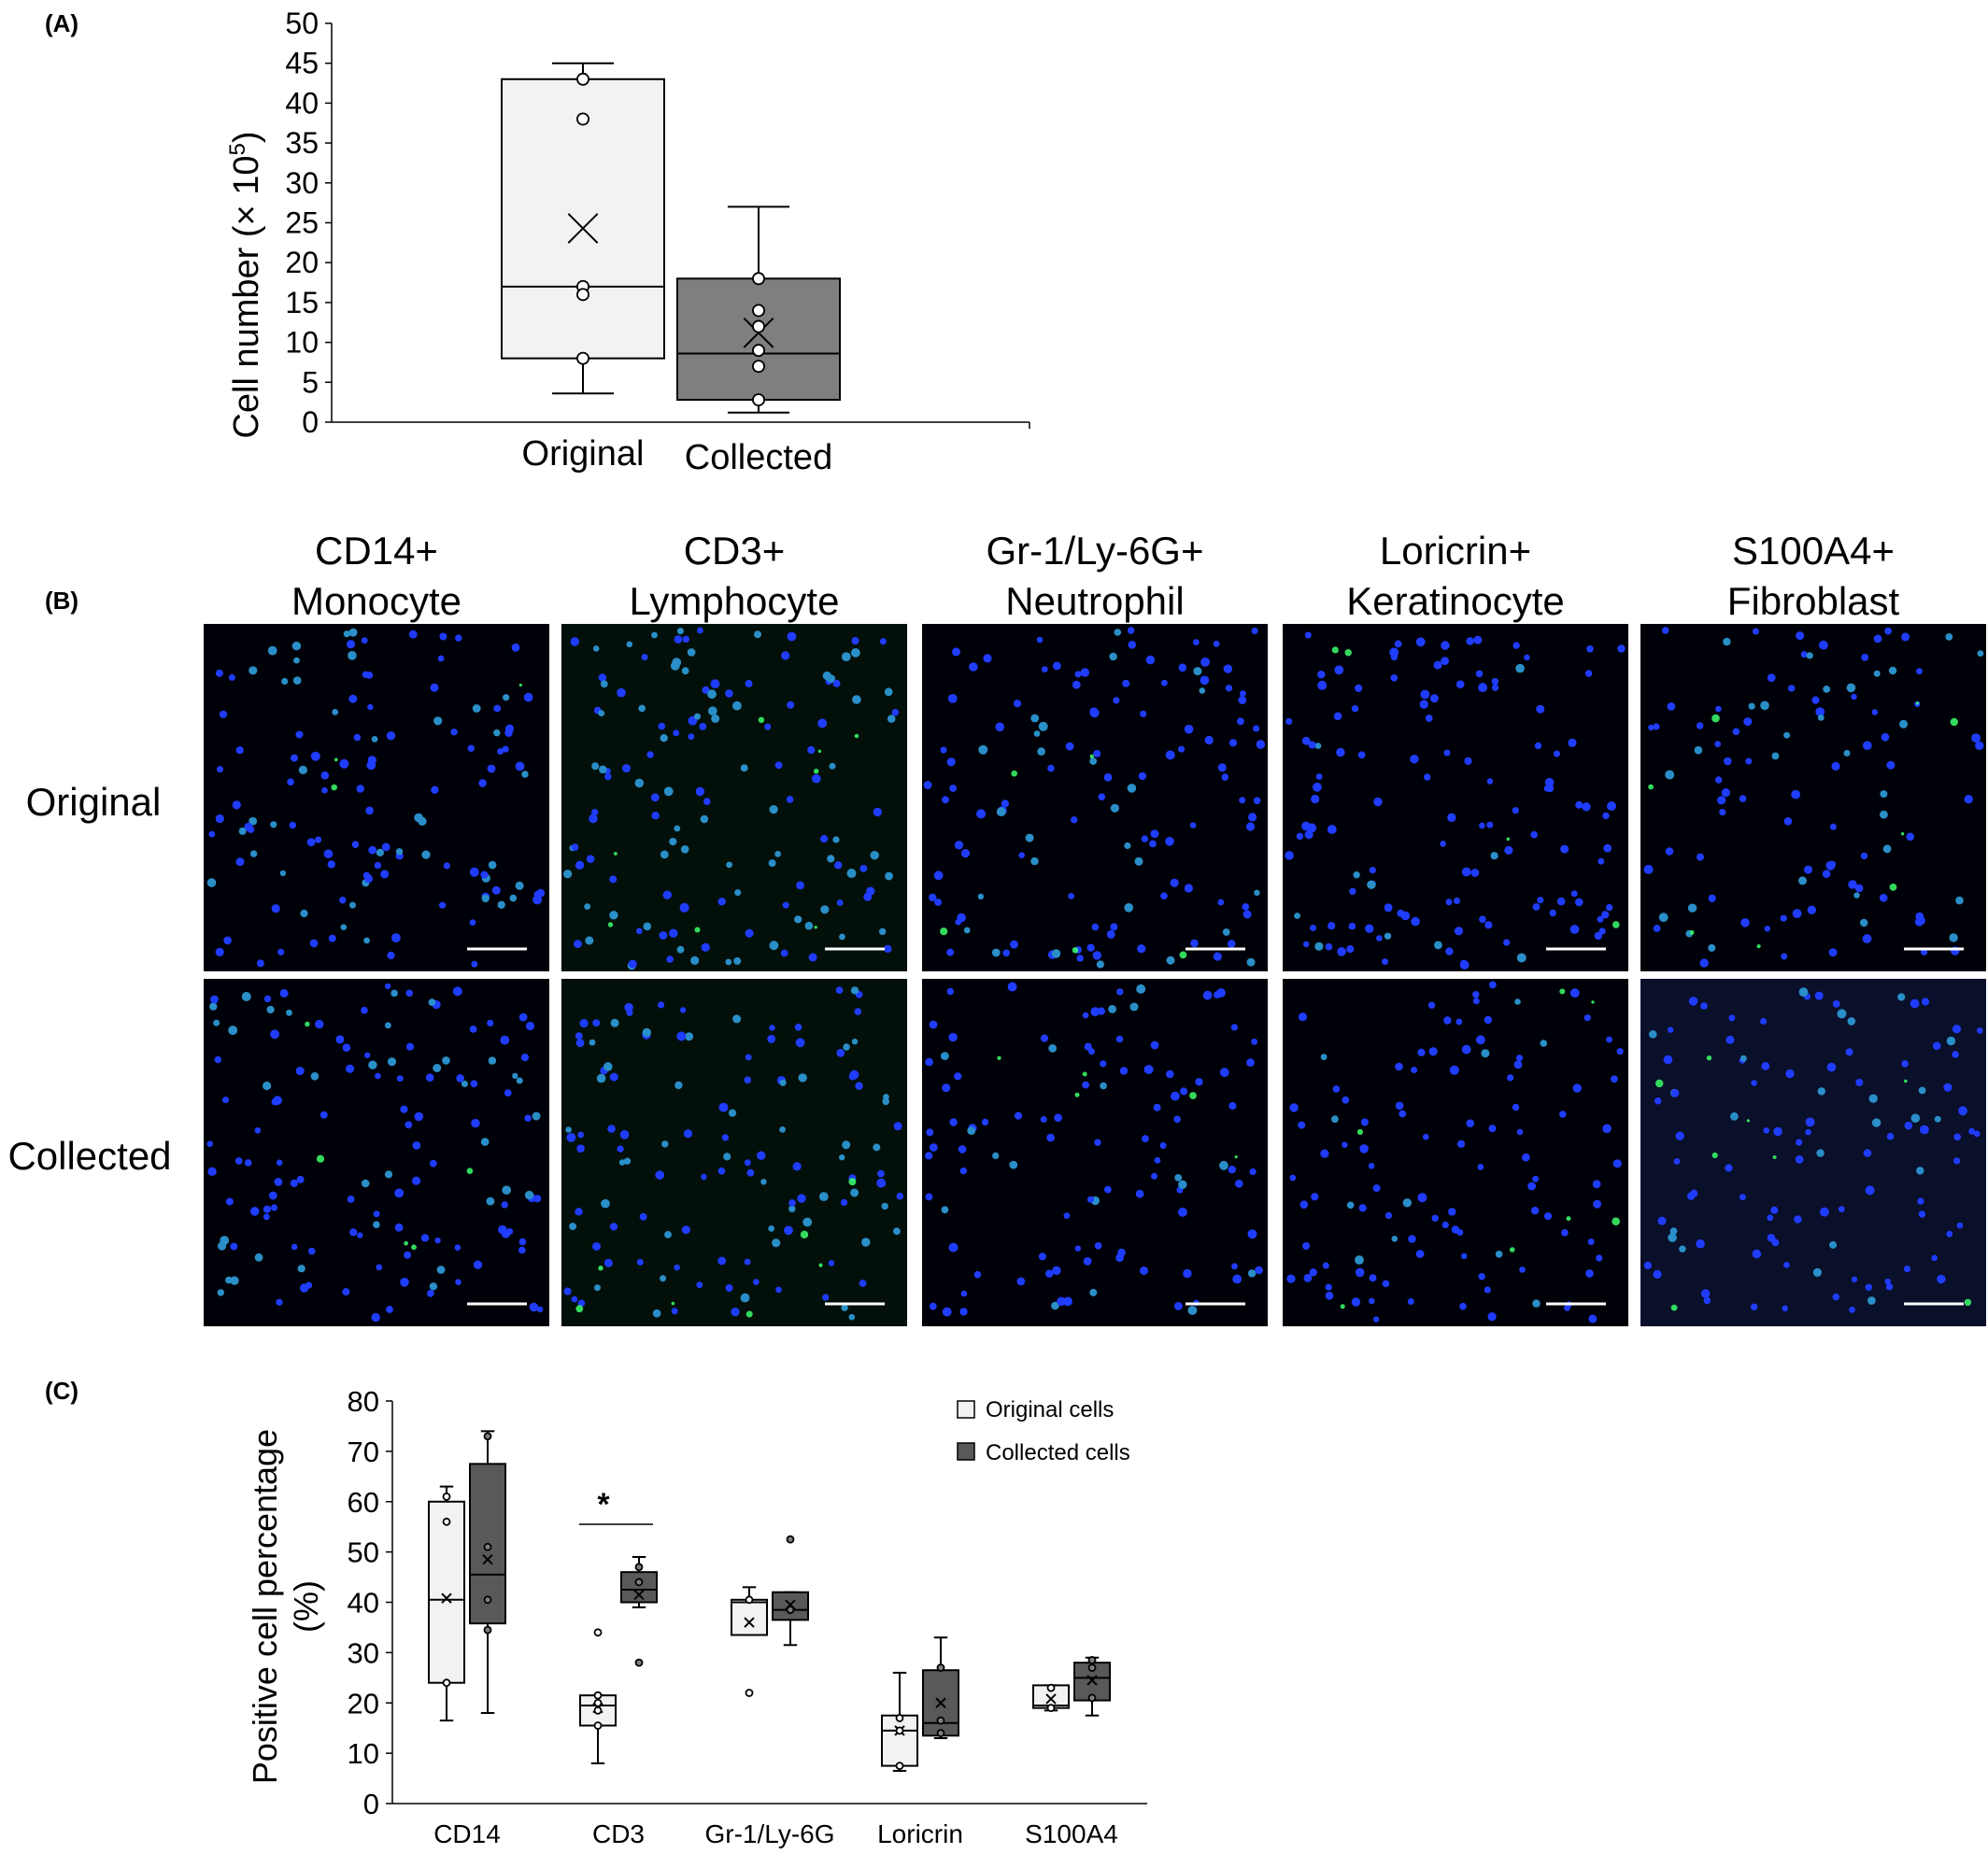 The width and height of the screenshot is (1988, 1854). I want to click on column-header-marker: CD3+, so click(735, 551).